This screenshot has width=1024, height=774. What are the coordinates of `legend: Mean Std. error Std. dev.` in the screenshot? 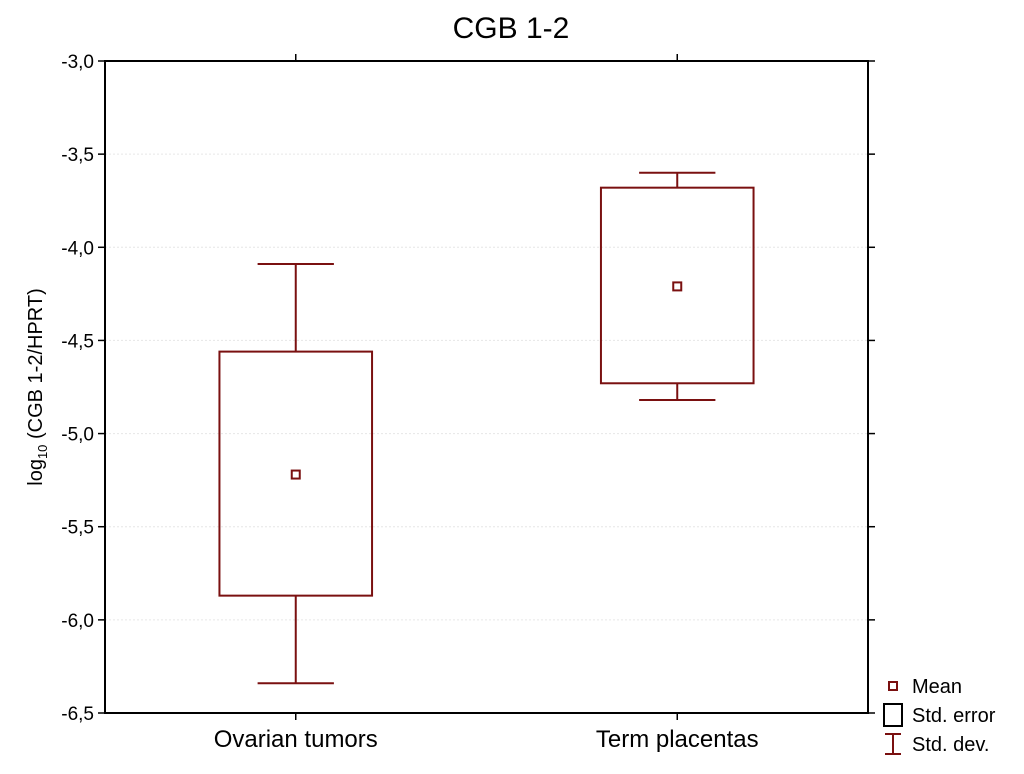 It's located at (939, 716).